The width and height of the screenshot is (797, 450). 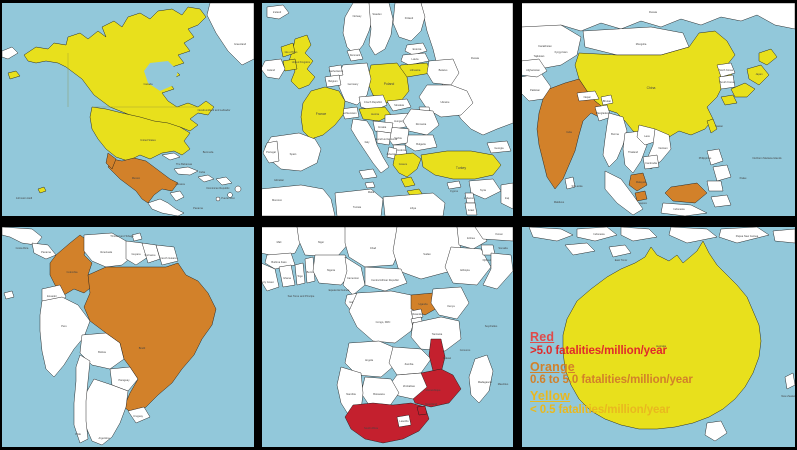 What do you see at coordinates (499, 234) in the screenshot?
I see `label-yemen: Yemen` at bounding box center [499, 234].